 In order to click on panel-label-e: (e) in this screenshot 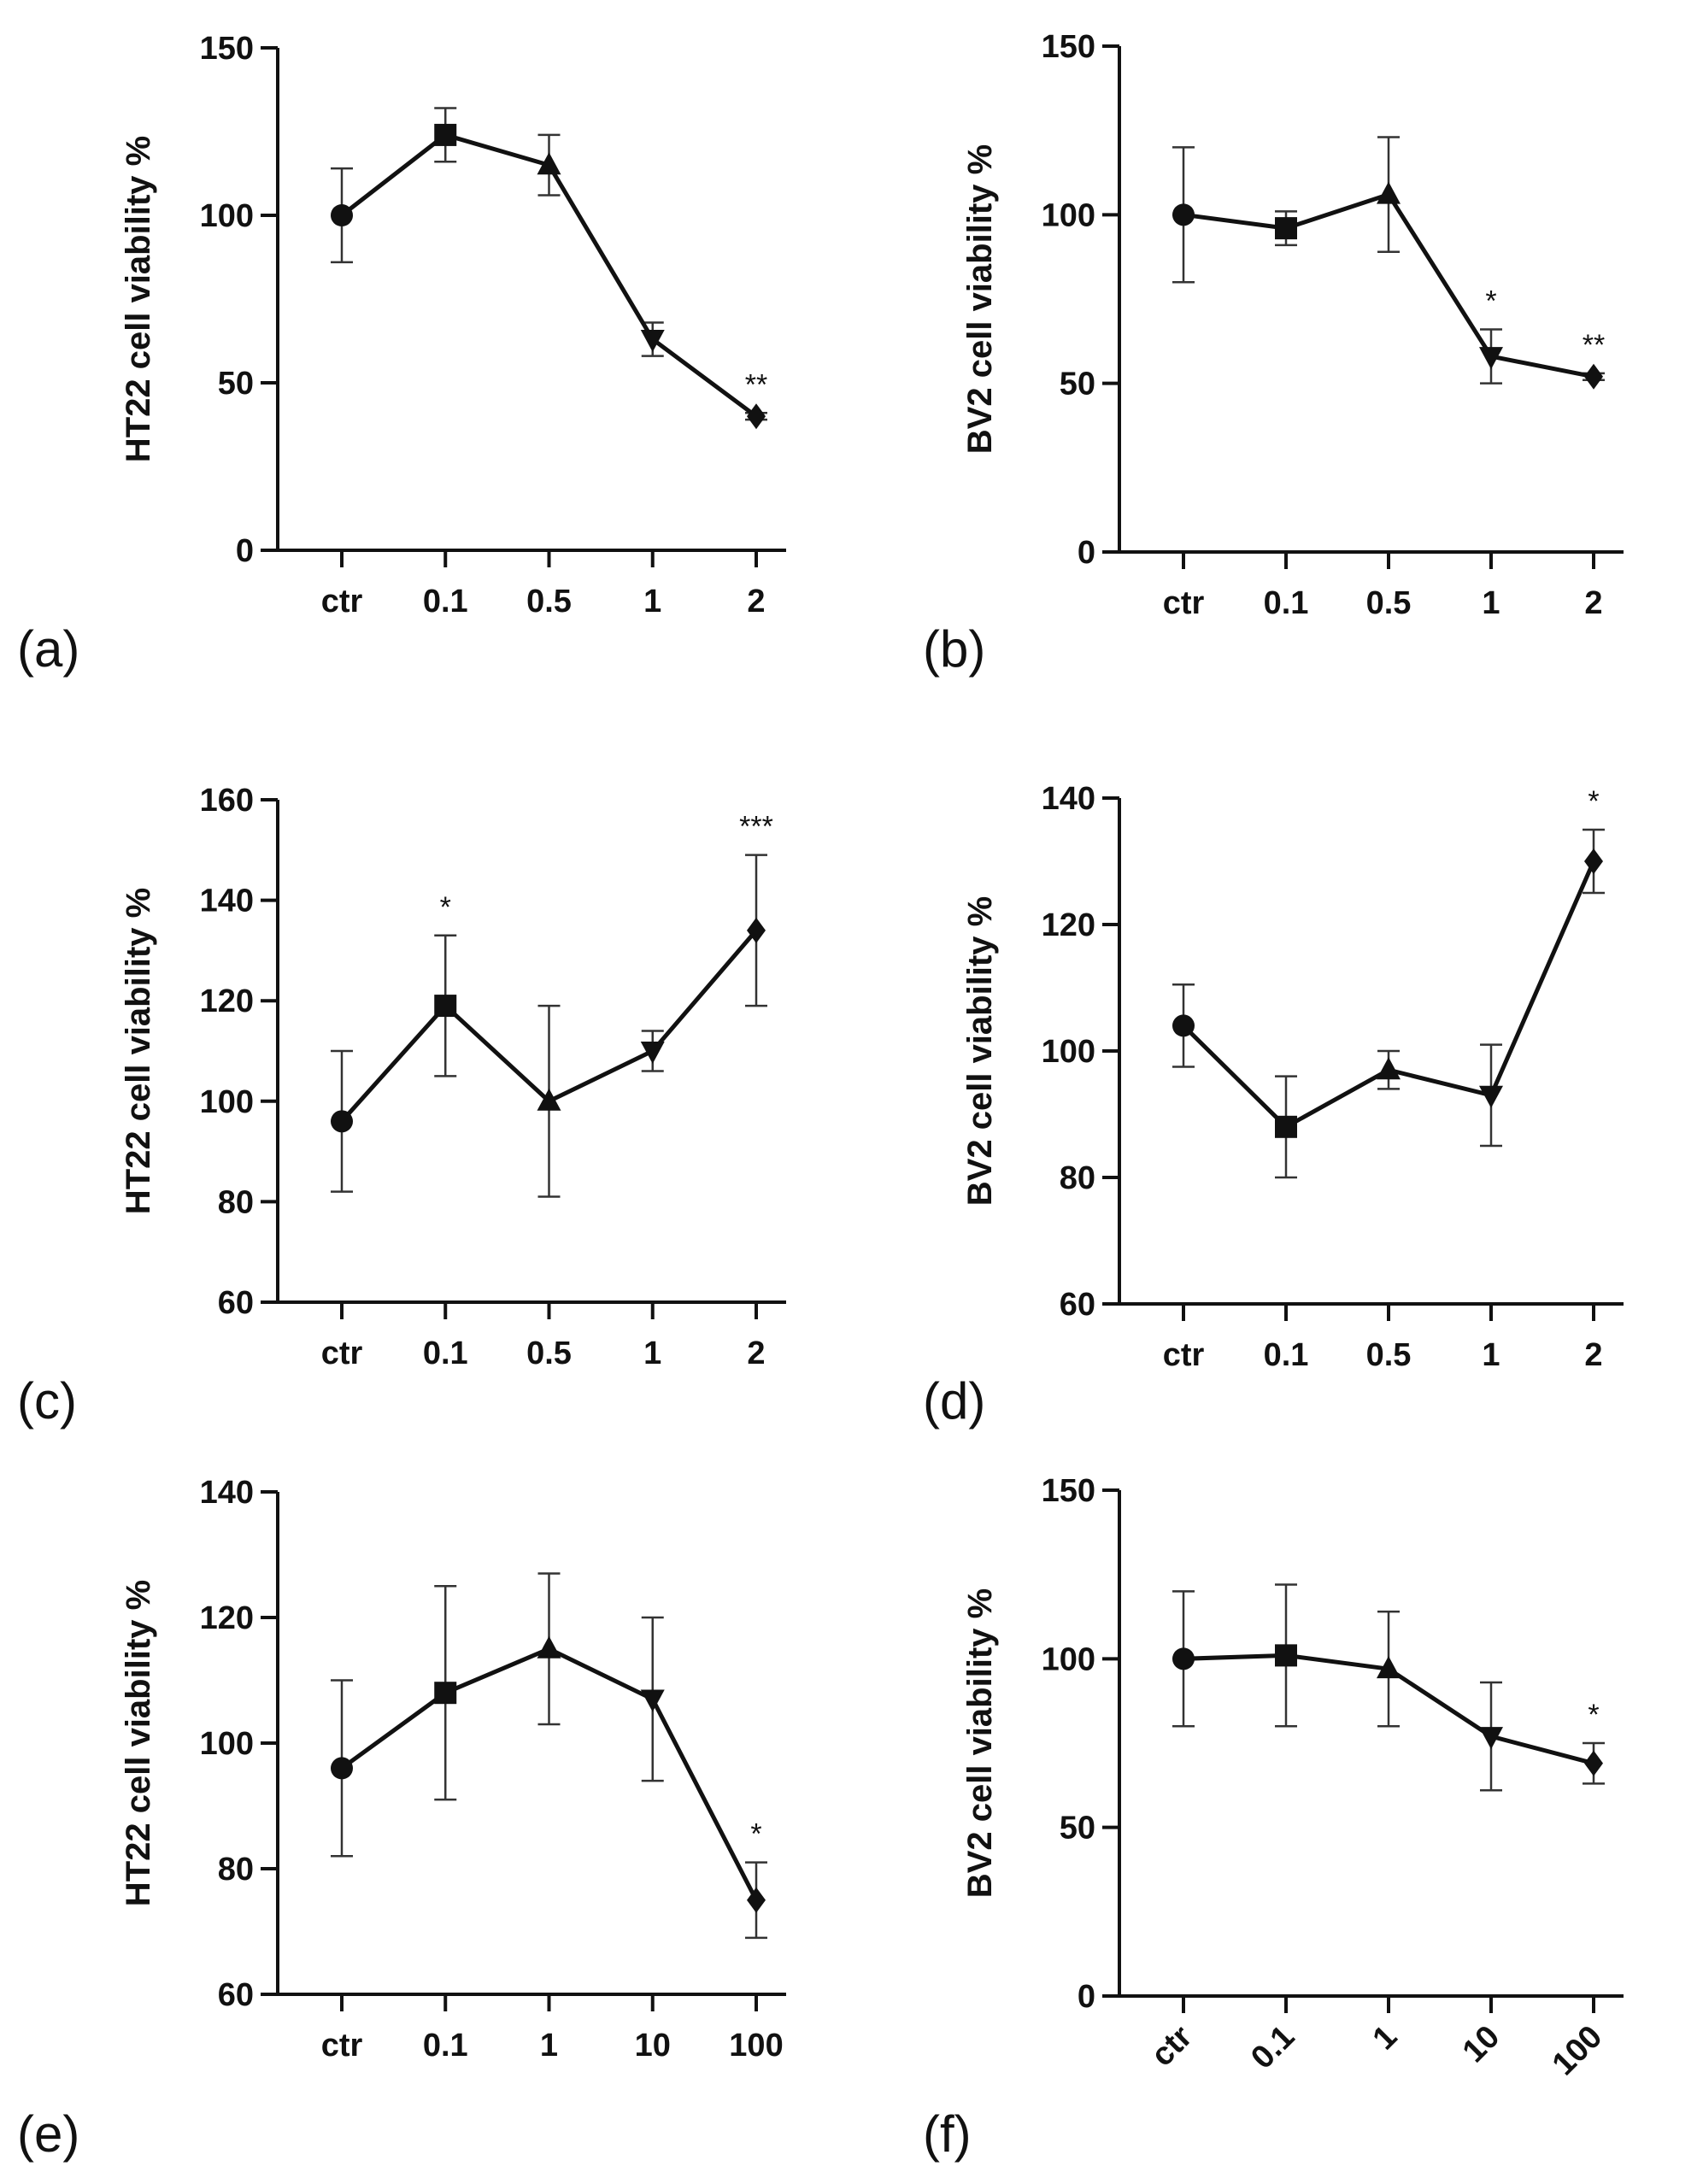, I will do `click(48, 2134)`.